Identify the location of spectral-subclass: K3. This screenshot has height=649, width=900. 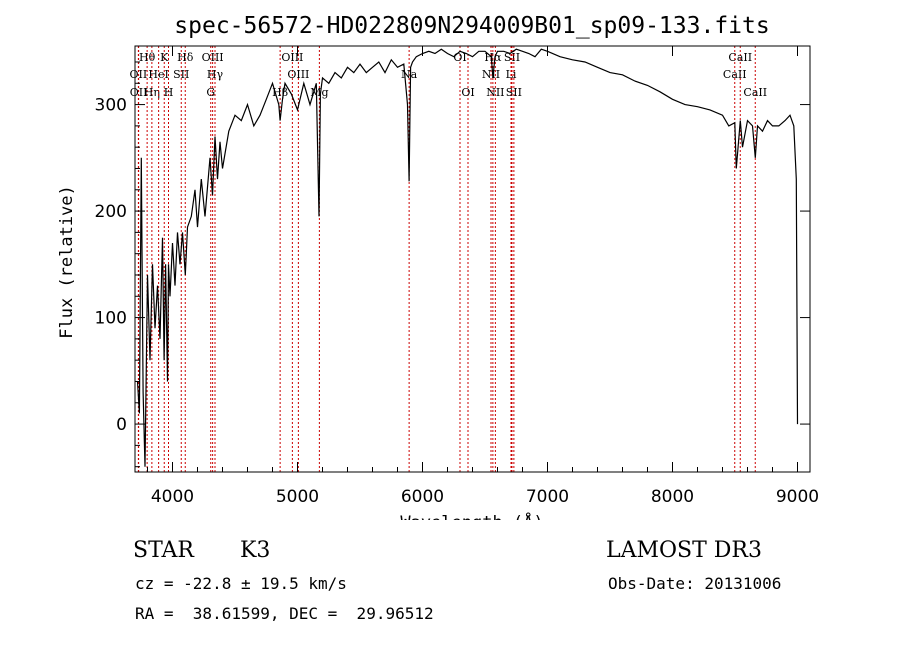
(255, 550).